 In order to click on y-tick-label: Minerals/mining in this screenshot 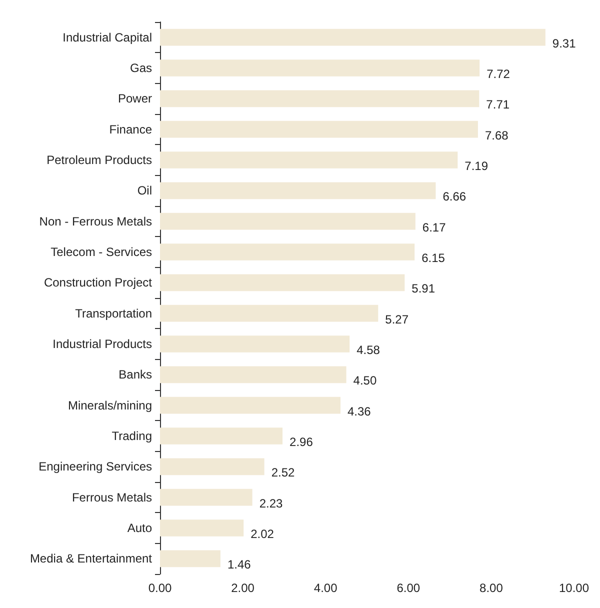, I will do `click(110, 405)`.